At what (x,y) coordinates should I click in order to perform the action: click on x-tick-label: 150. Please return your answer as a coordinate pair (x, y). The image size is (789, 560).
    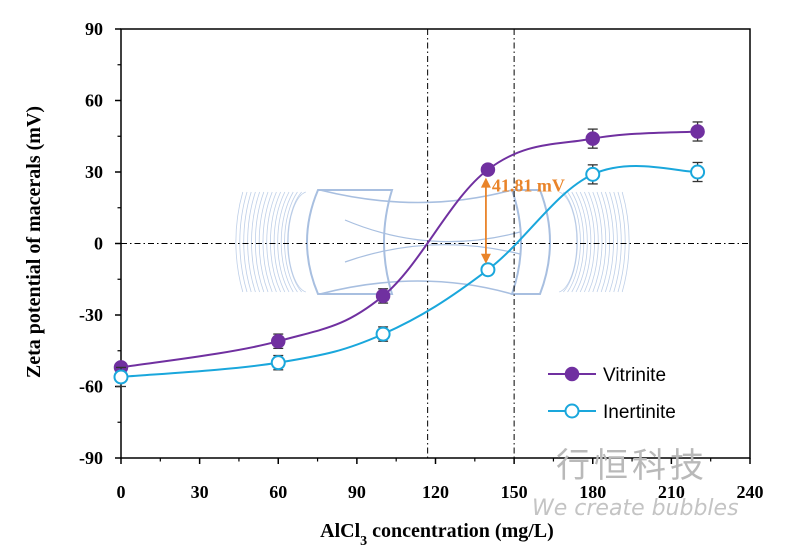
    Looking at the image, I should click on (514, 492).